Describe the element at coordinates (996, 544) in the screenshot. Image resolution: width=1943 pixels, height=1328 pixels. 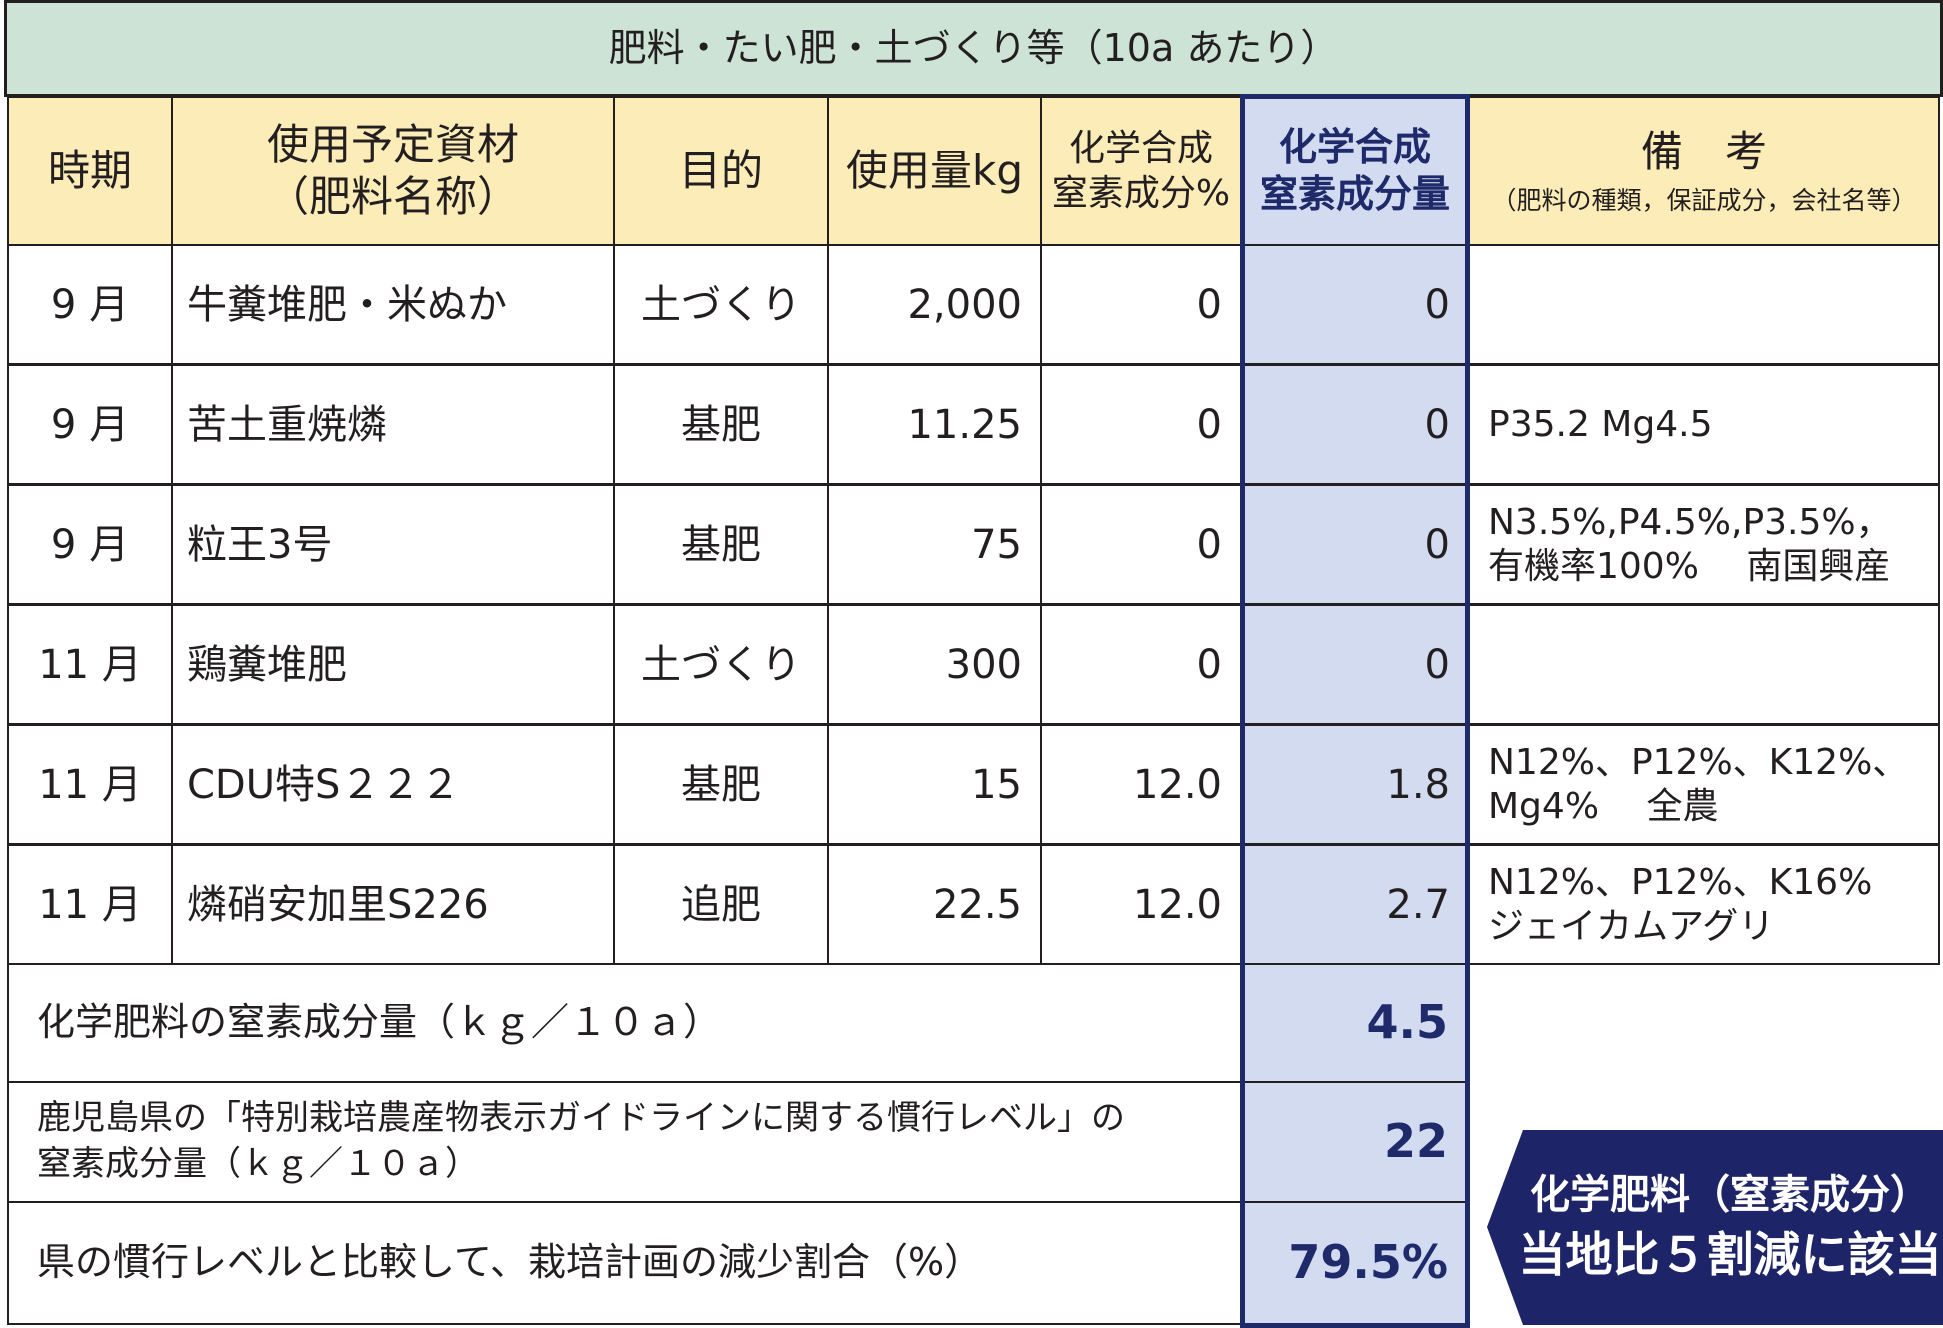
I see `amount-value: 75` at that location.